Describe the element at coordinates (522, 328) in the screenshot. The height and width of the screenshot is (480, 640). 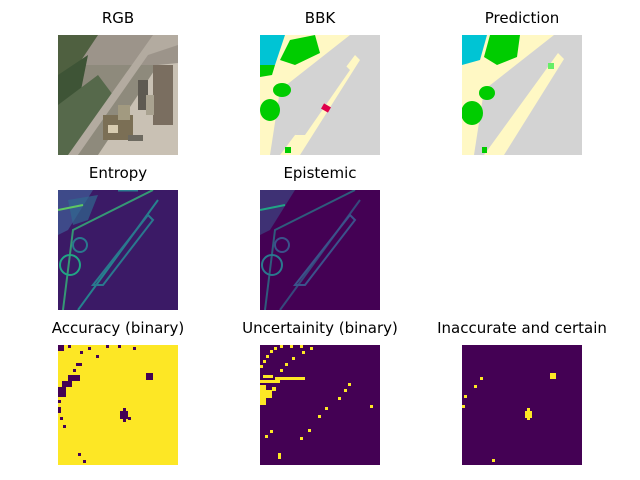
I see `panel-title-inaccurate: Inaccurate and certain` at that location.